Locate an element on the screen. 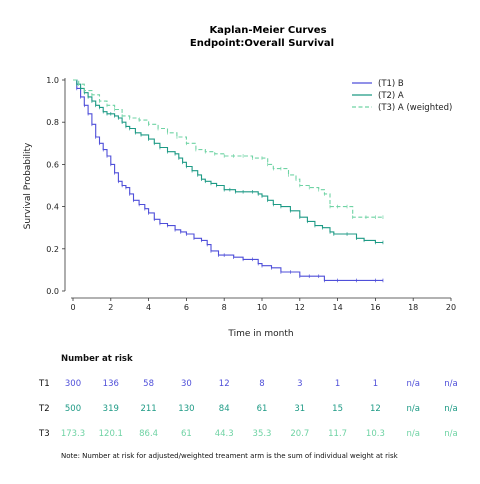  risk-cell: 136 is located at coordinates (111, 384).